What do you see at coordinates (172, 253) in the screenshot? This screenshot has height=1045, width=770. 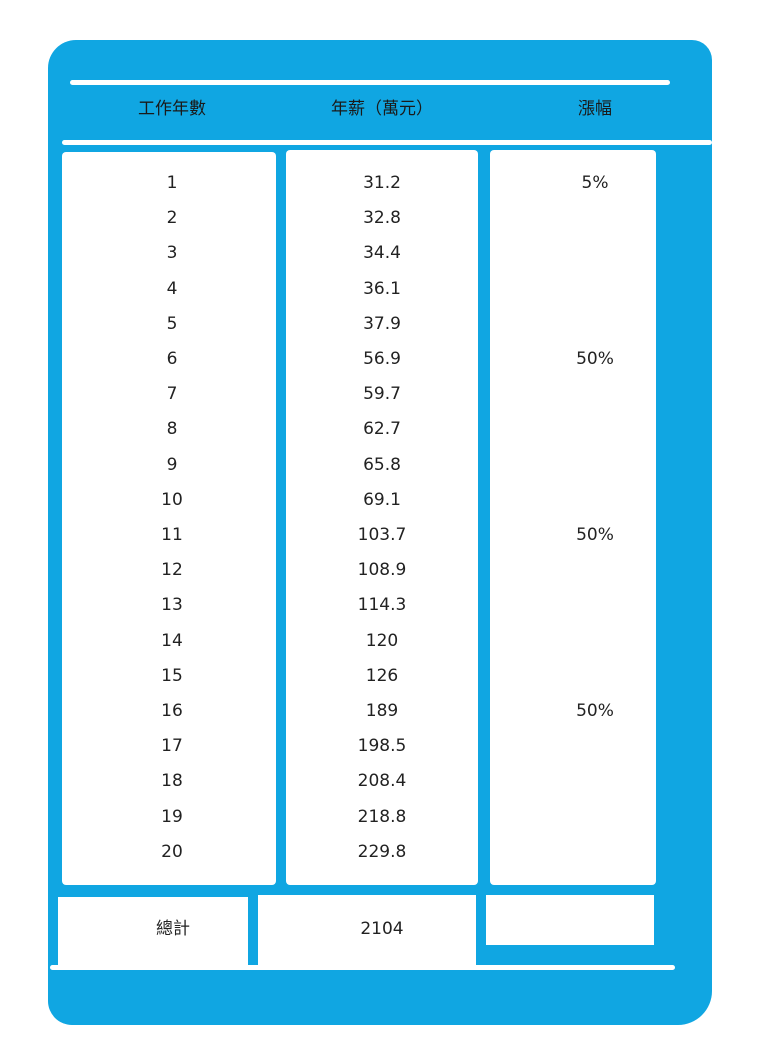 I see `year-cell: 3` at bounding box center [172, 253].